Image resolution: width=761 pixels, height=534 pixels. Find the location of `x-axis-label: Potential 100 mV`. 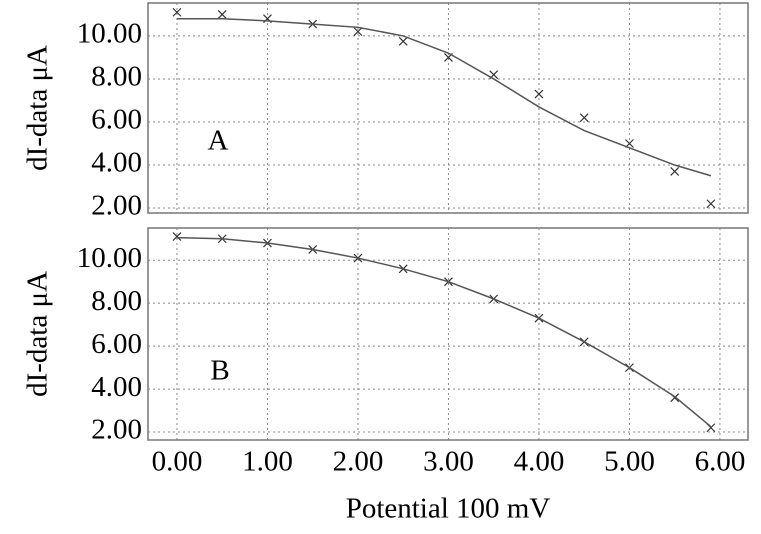

x-axis-label: Potential 100 mV is located at coordinates (448, 509).